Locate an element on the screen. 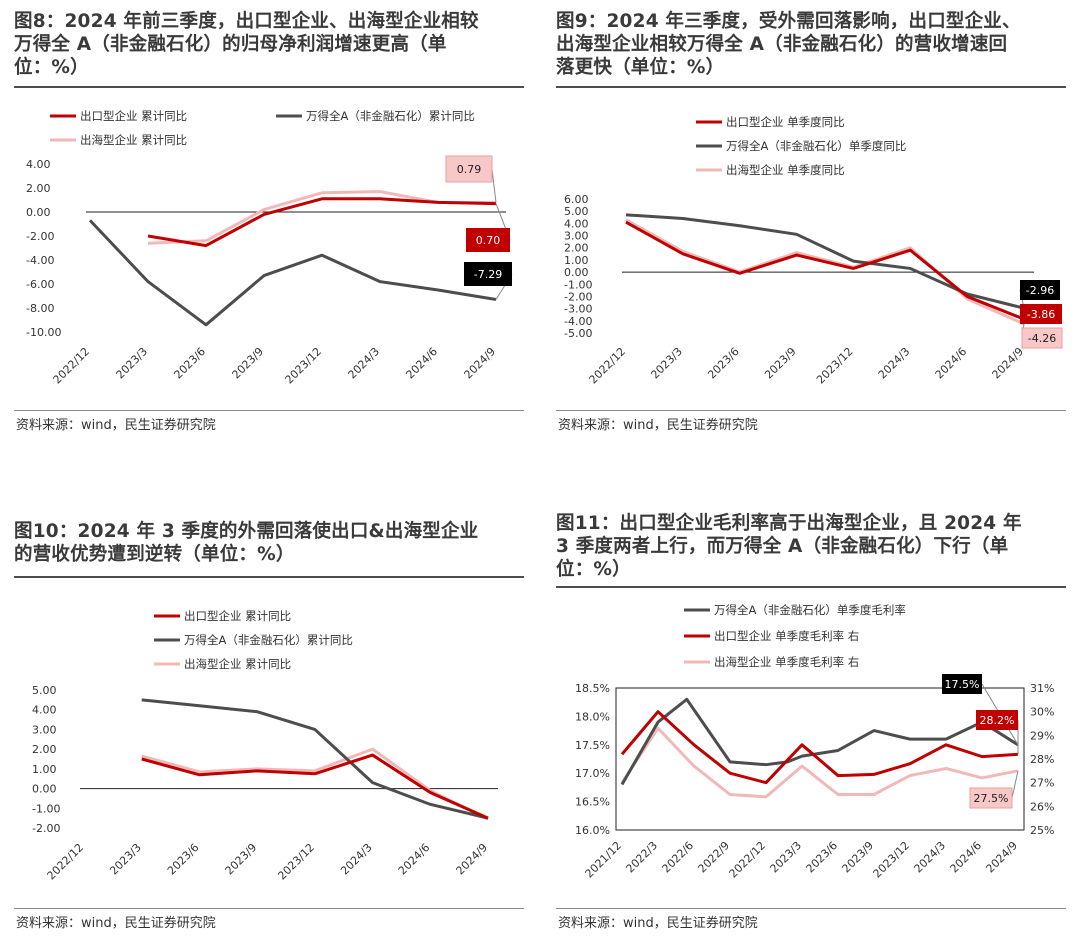 This screenshot has height=940, width=1080. y-tick-label: -1.00 is located at coordinates (46, 808).